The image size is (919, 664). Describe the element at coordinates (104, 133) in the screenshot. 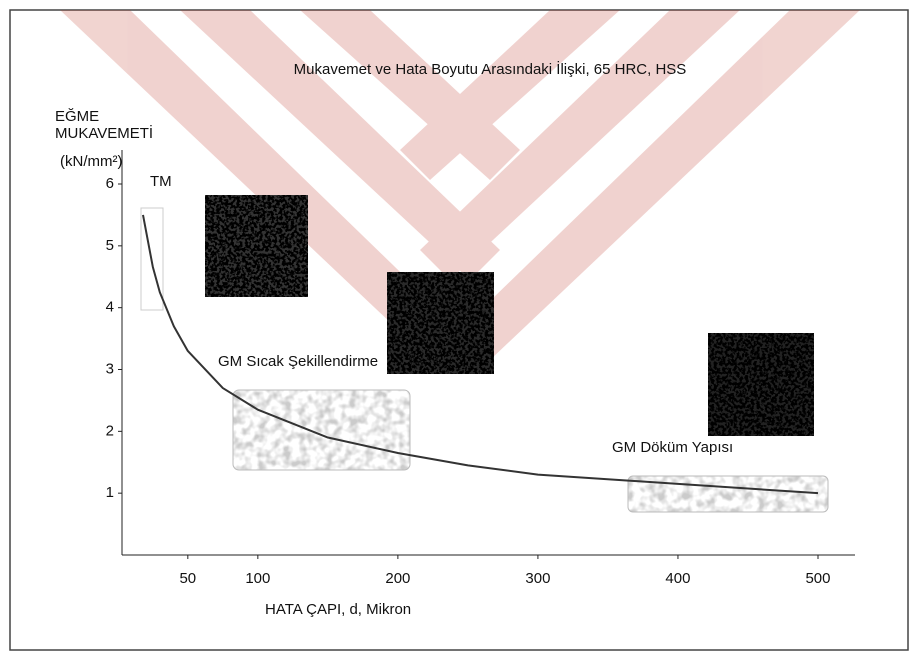

I see `y-axis-label: MUKAVEMETİ` at that location.